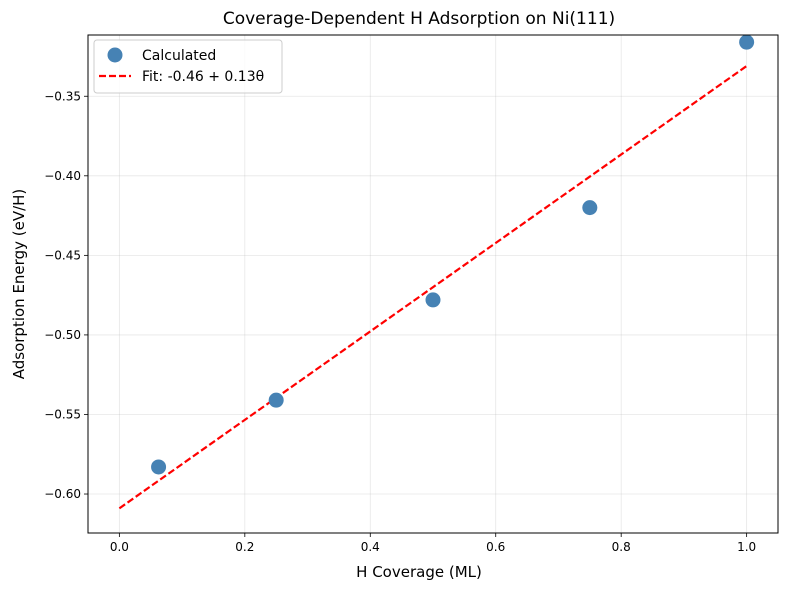 The width and height of the screenshot is (790, 590). What do you see at coordinates (621, 547) in the screenshot?
I see `x-tick-label: 0.8` at bounding box center [621, 547].